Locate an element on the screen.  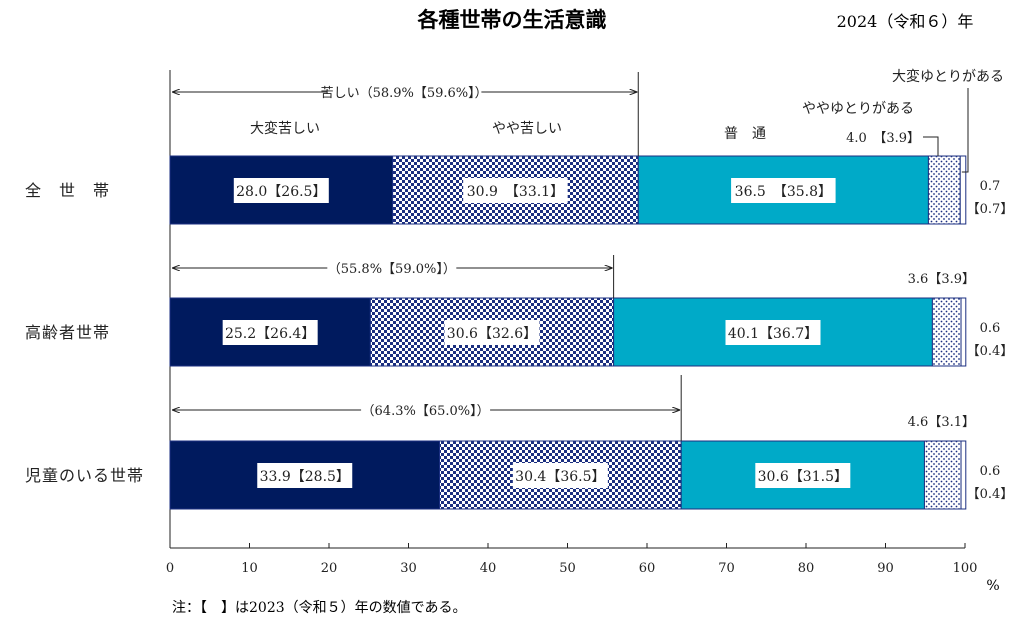
hard-total-label: （64.3%【65.0%】） is located at coordinates (426, 411).